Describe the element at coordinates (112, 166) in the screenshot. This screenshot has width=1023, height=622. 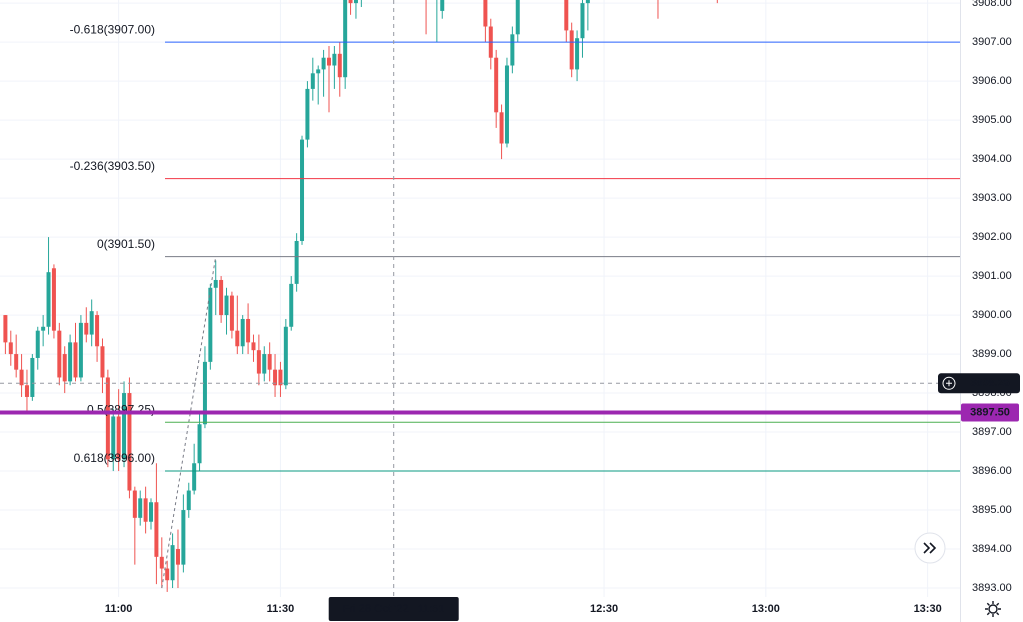
I see `fib-label: -0.236(3903.50)` at that location.